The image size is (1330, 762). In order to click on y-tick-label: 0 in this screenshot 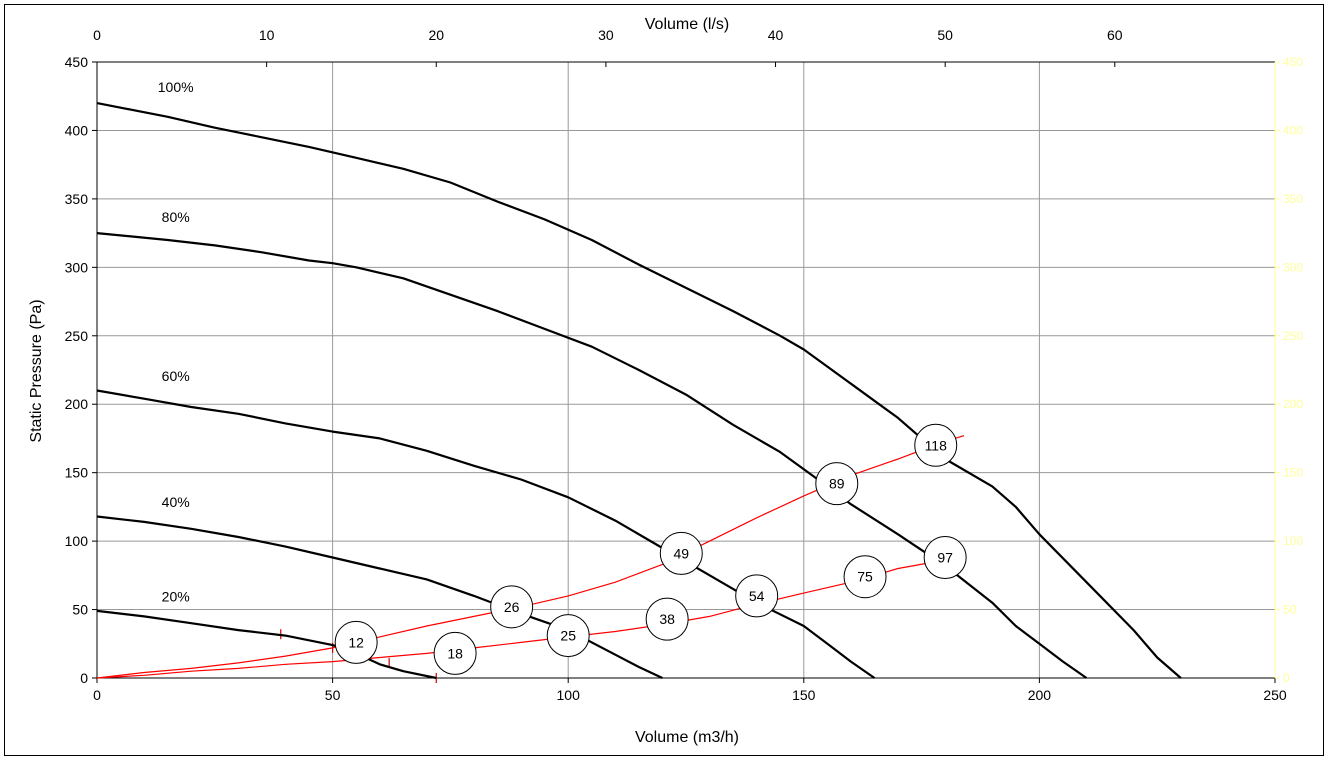, I will do `click(84, 678)`.